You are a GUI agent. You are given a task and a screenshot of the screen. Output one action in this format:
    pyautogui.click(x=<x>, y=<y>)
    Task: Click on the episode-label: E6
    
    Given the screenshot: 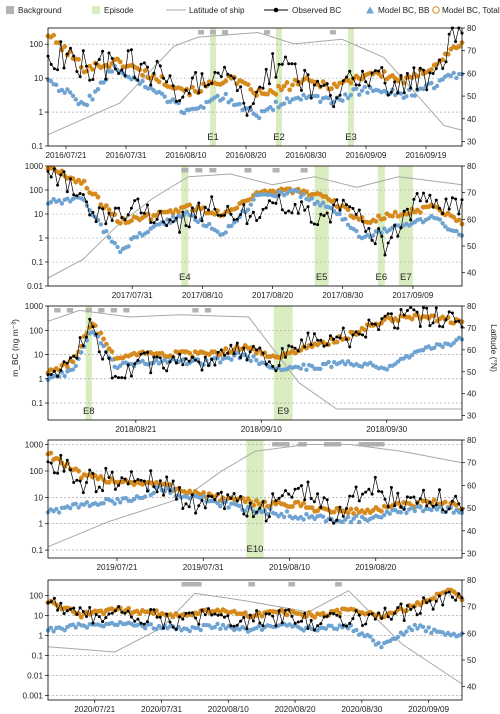 What is the action you would take?
    pyautogui.click(x=381, y=277)
    